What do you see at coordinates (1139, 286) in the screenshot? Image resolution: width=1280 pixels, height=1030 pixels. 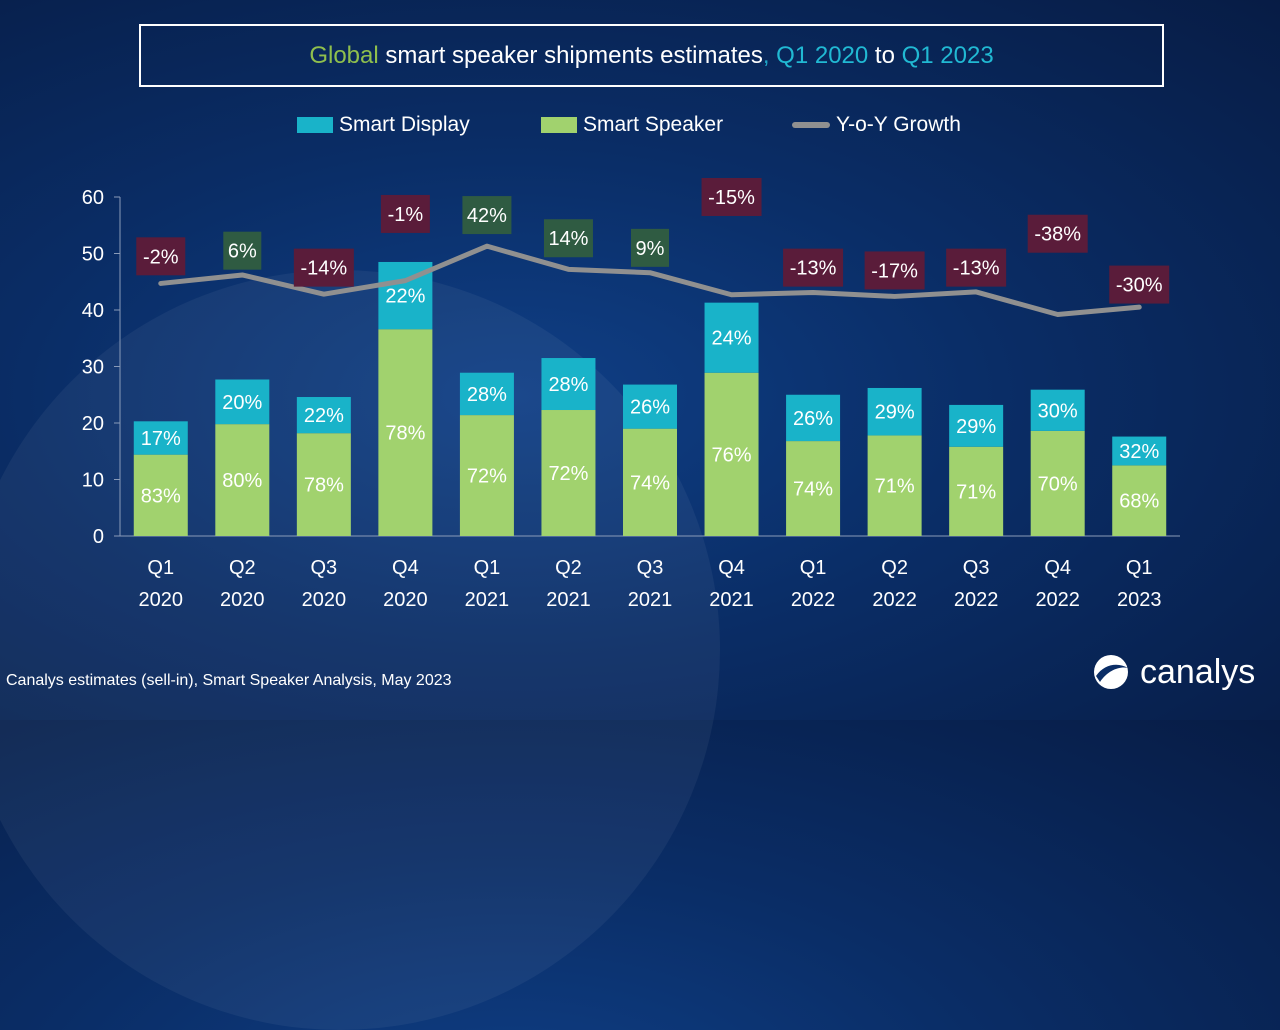 I see `growth-label: -30%` at bounding box center [1139, 286].